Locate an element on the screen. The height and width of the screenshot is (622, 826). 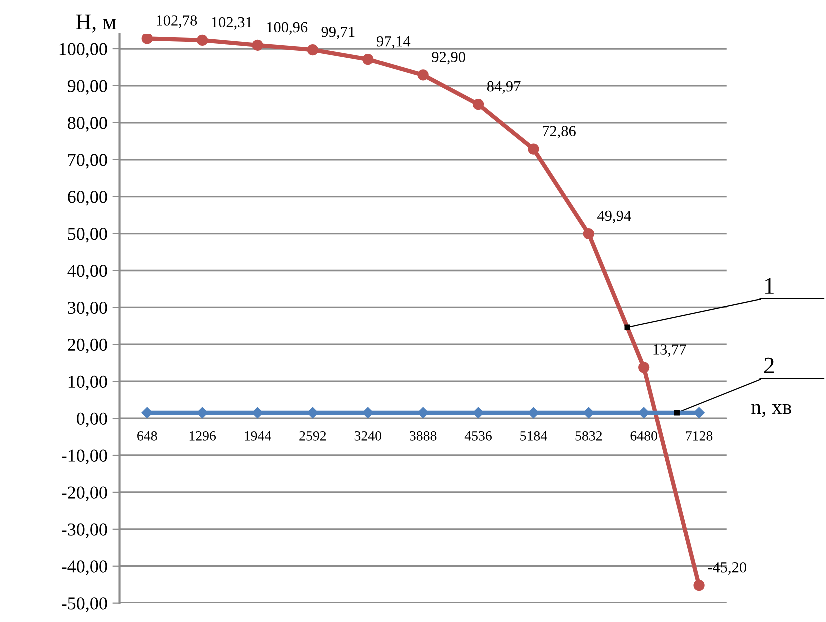
x-tick-label: 7128 is located at coordinates (699, 436).